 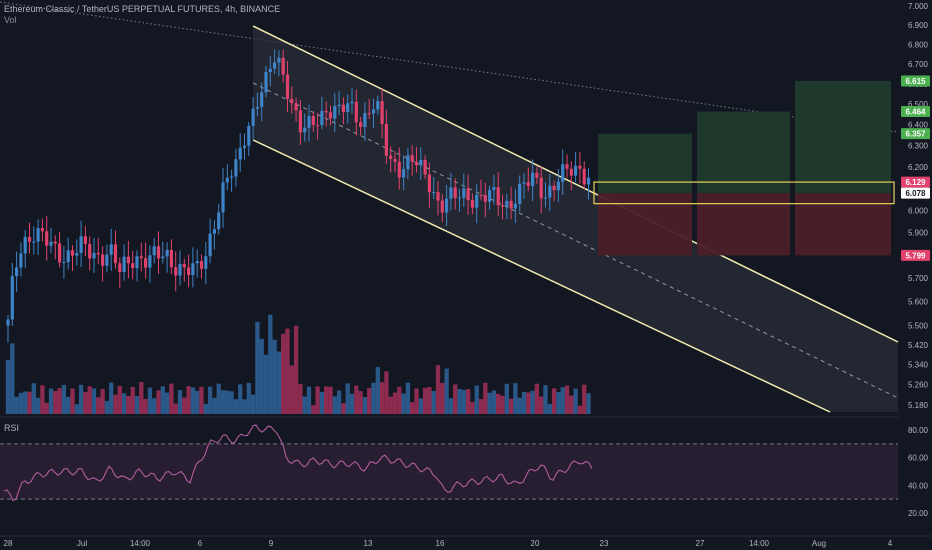 What do you see at coordinates (298, 463) in the screenshot?
I see `rsi-line` at bounding box center [298, 463].